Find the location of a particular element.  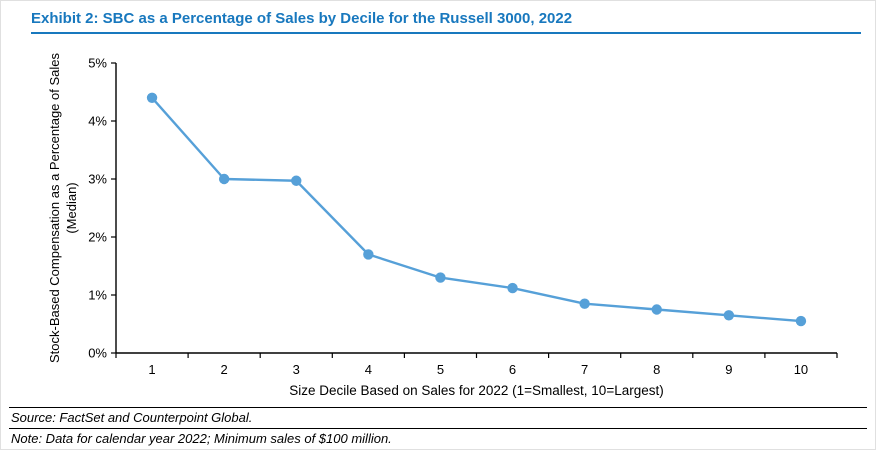

x-tick-label: 4 is located at coordinates (368, 369).